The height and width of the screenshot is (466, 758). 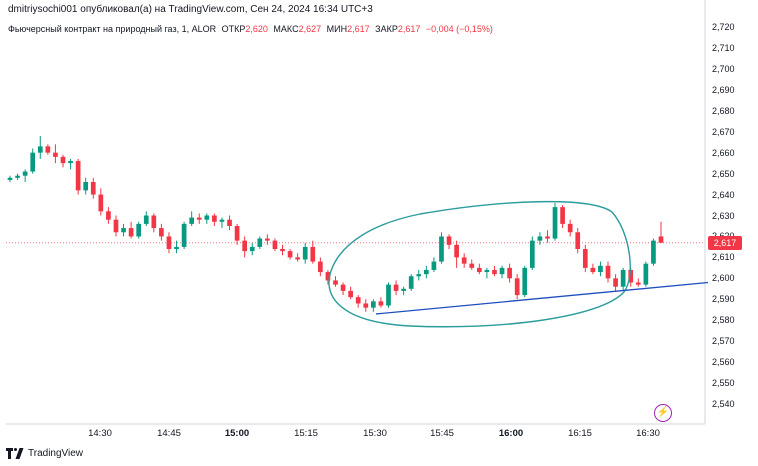 What do you see at coordinates (648, 433) in the screenshot?
I see `time-tick-label: 16:30` at bounding box center [648, 433].